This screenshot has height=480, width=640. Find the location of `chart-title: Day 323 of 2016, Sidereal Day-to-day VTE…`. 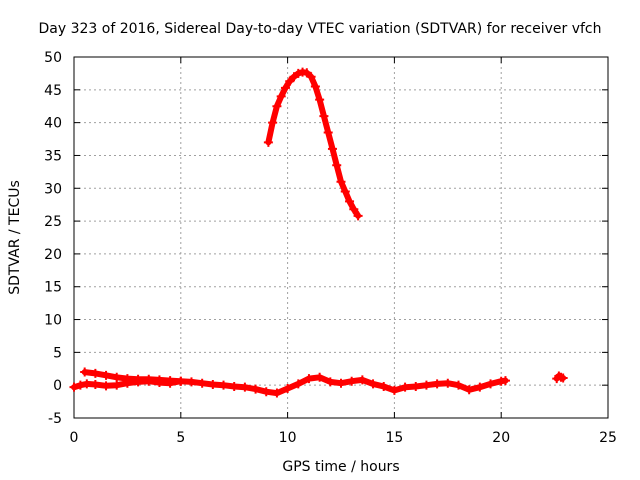

chart-title: Day 323 of 2016, Sidereal Day-to-day VTE… is located at coordinates (319, 29).